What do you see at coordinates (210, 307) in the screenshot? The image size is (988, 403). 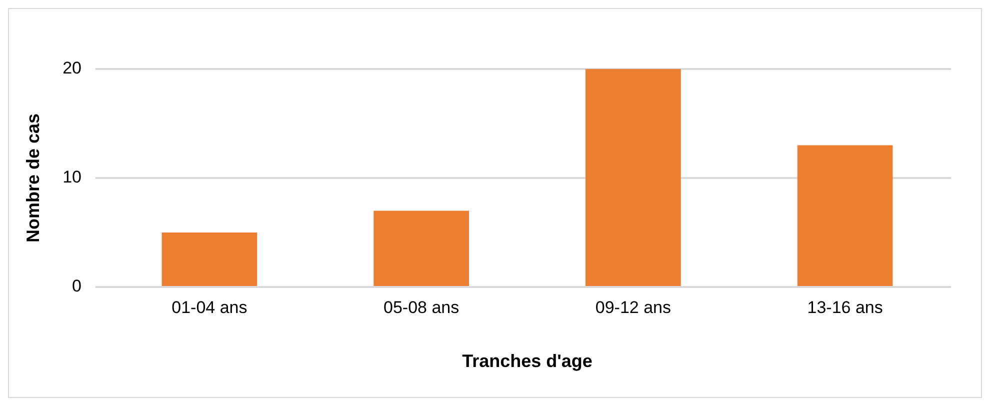 I see `x-tick-label: 01-04 ans` at bounding box center [210, 307].